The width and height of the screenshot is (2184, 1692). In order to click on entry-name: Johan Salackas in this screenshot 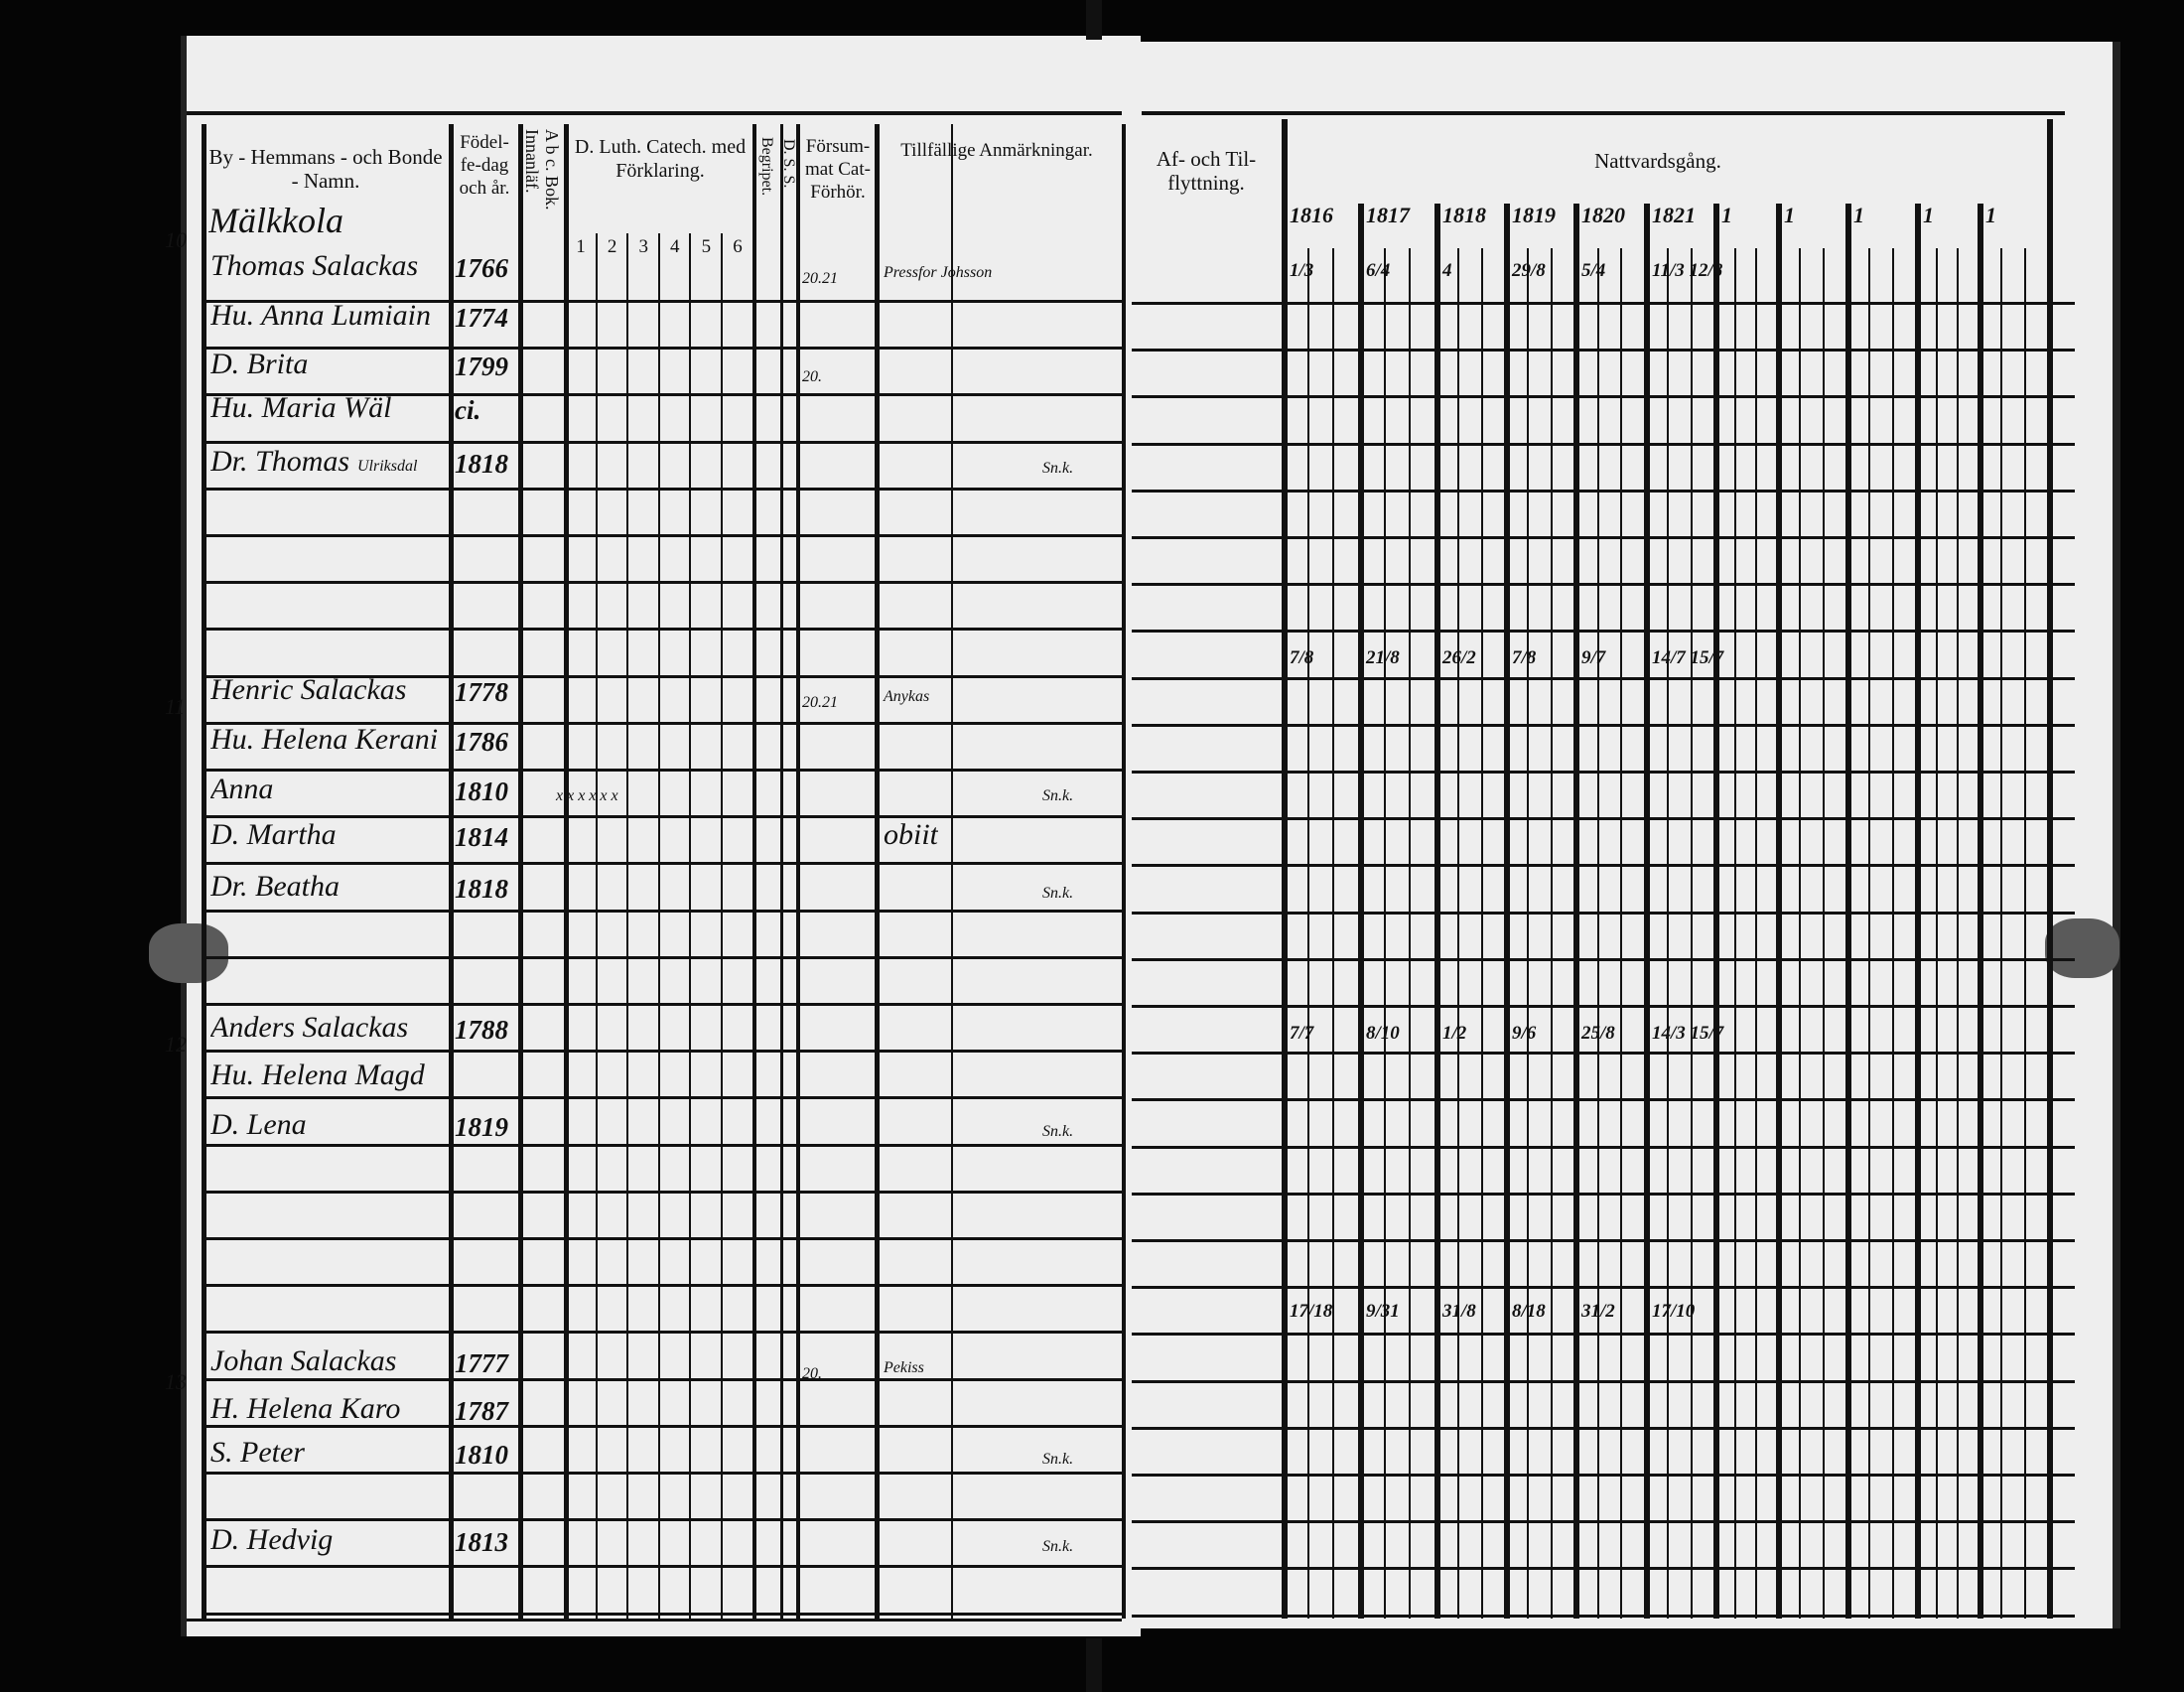, I will do `click(303, 1360)`.